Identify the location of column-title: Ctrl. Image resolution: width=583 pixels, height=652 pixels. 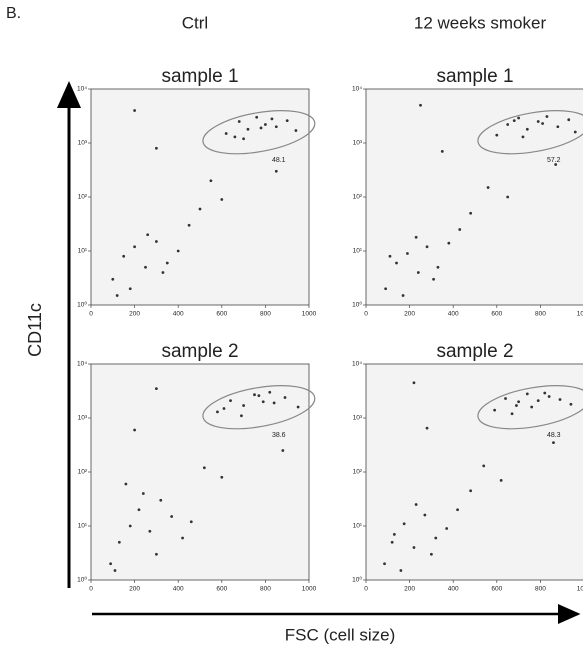
(195, 22).